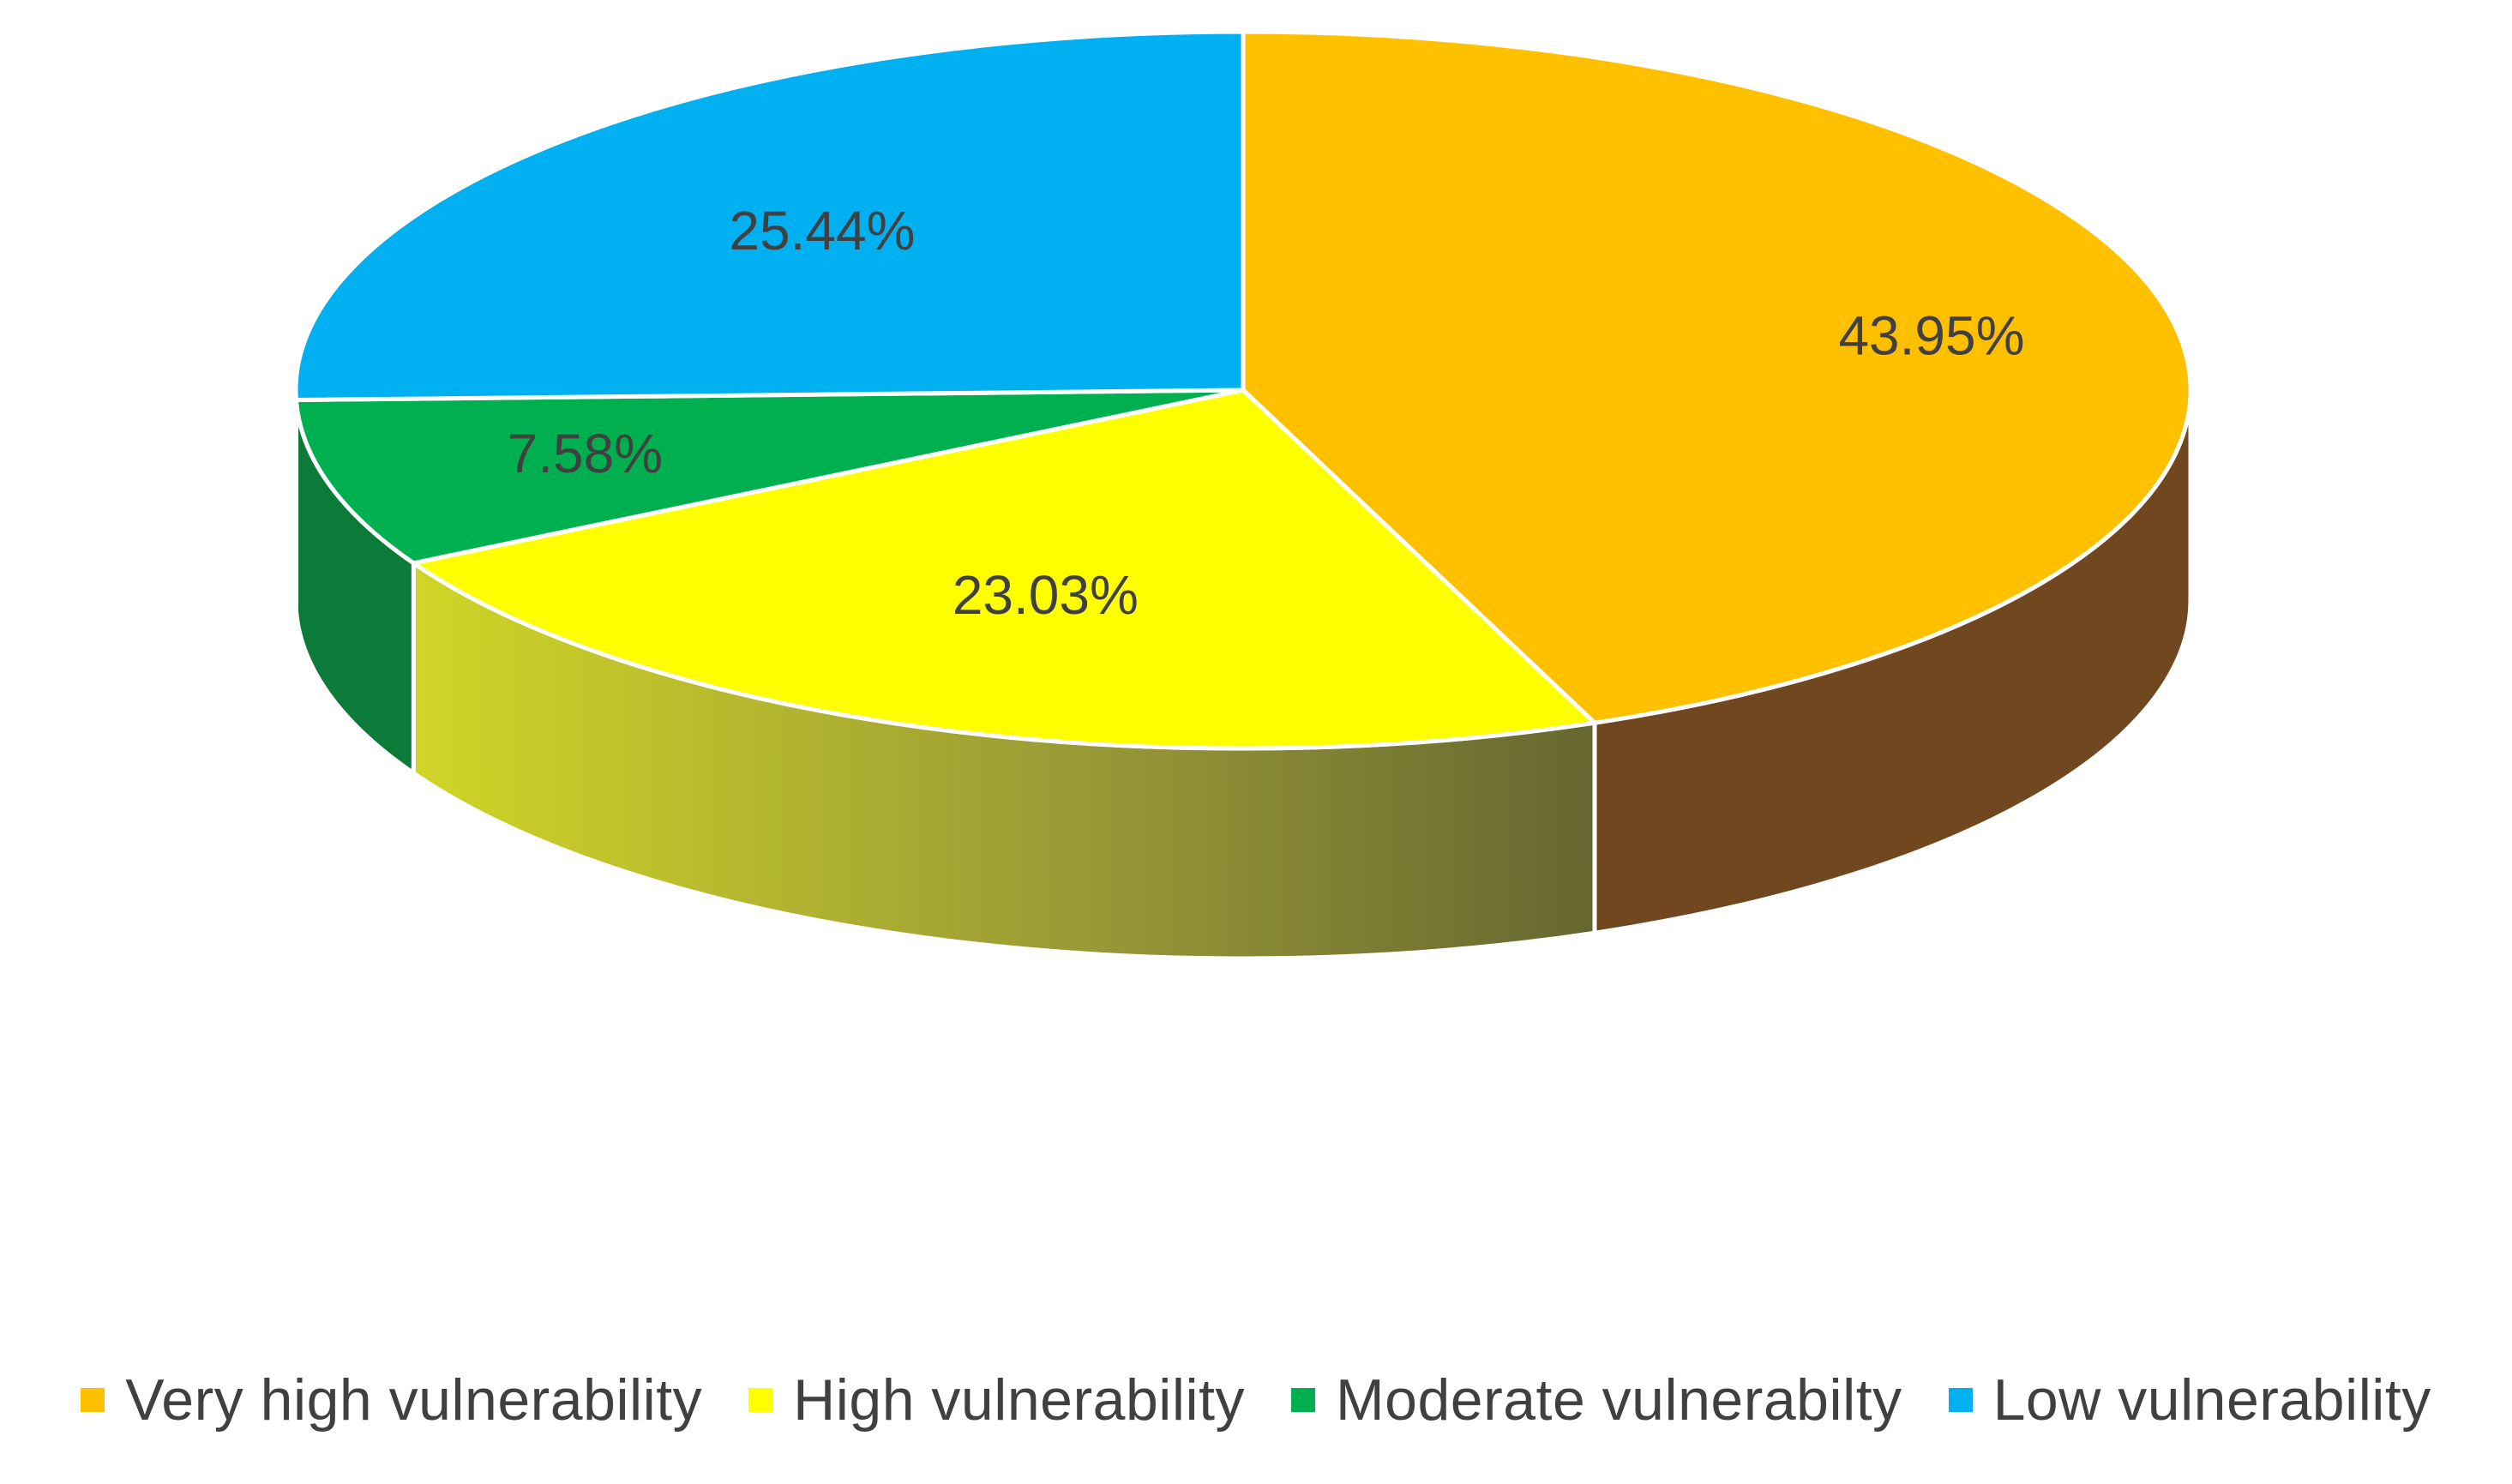  Describe the element at coordinates (1931, 335) in the screenshot. I see `data-label-very-high: 43.95%` at that location.